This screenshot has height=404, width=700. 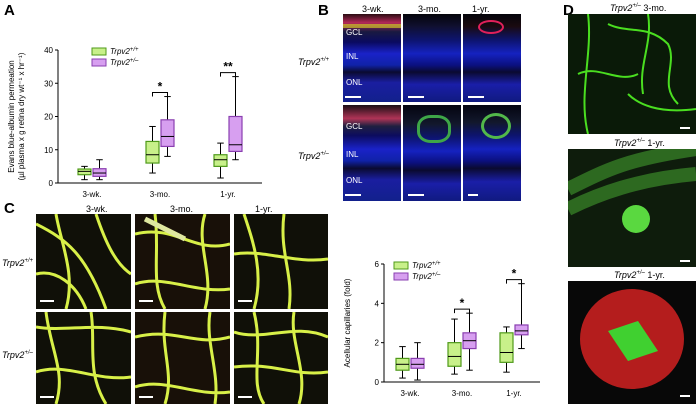 What do you see at coordinates (638, 8) in the screenshot?
I see `d-caption-1: Trpv2+/– 3-mo.` at bounding box center [638, 8].